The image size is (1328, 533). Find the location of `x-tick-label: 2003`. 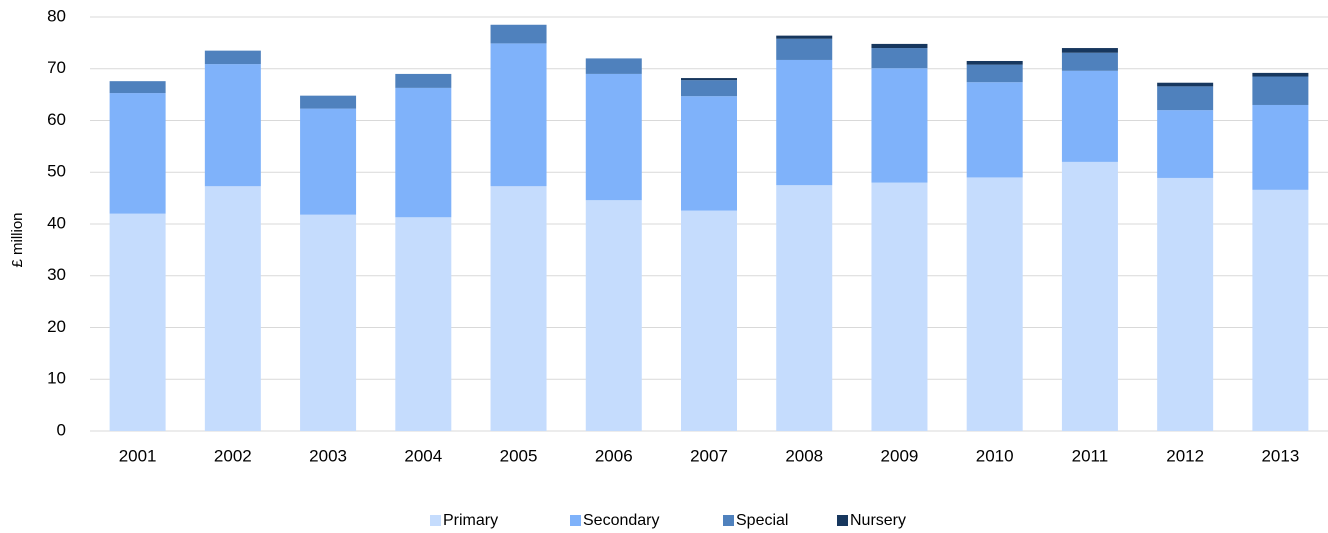

x-tick-label: 2003 is located at coordinates (328, 455).